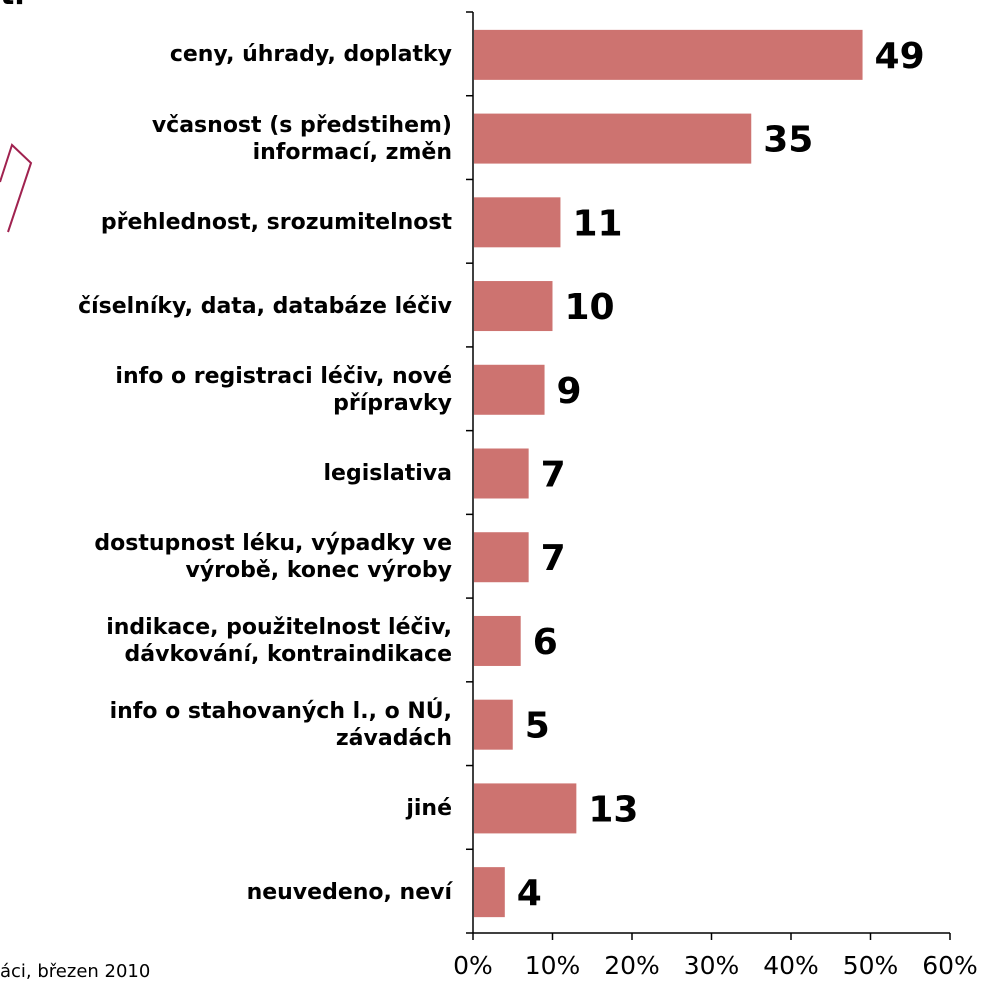 The width and height of the screenshot is (983, 982). What do you see at coordinates (788, 140) in the screenshot?
I see `data-label: 35` at bounding box center [788, 140].